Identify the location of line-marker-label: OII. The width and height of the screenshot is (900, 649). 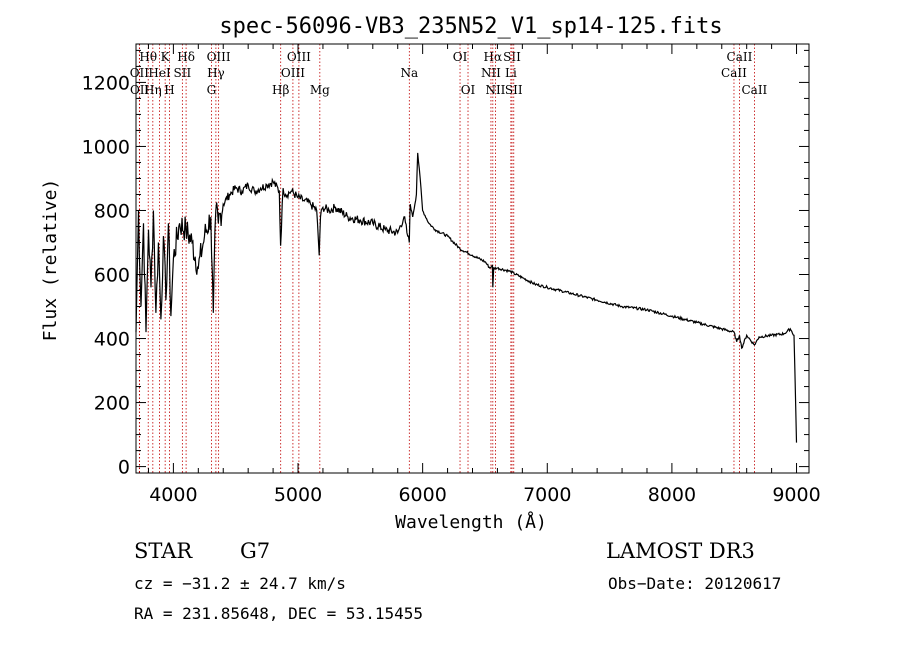
(140, 90).